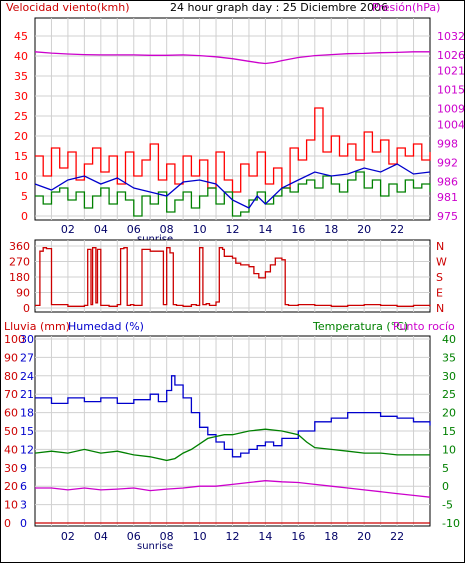 The image size is (465, 563). I want to click on direction-tick-label: 180, so click(19, 277).